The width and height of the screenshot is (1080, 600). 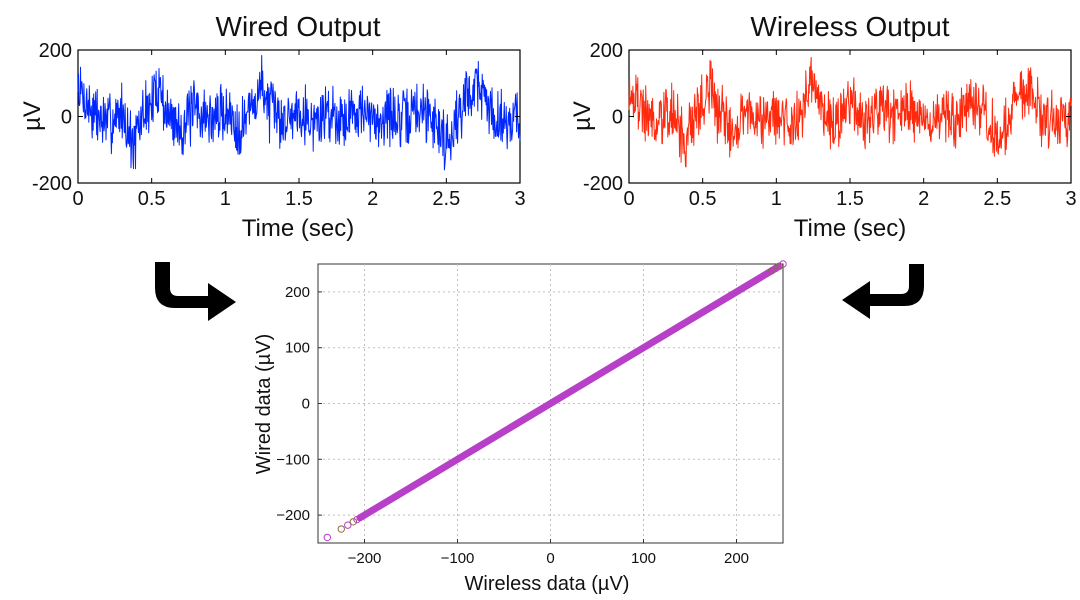 What do you see at coordinates (606, 51) in the screenshot?
I see `wireless-ytick-label: 200` at bounding box center [606, 51].